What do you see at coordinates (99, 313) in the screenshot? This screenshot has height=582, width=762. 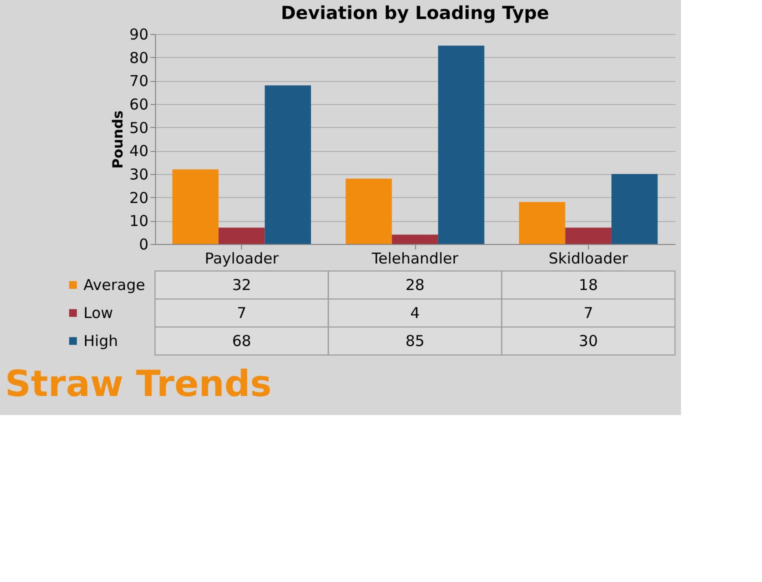 I see `legend-label: Low` at bounding box center [99, 313].